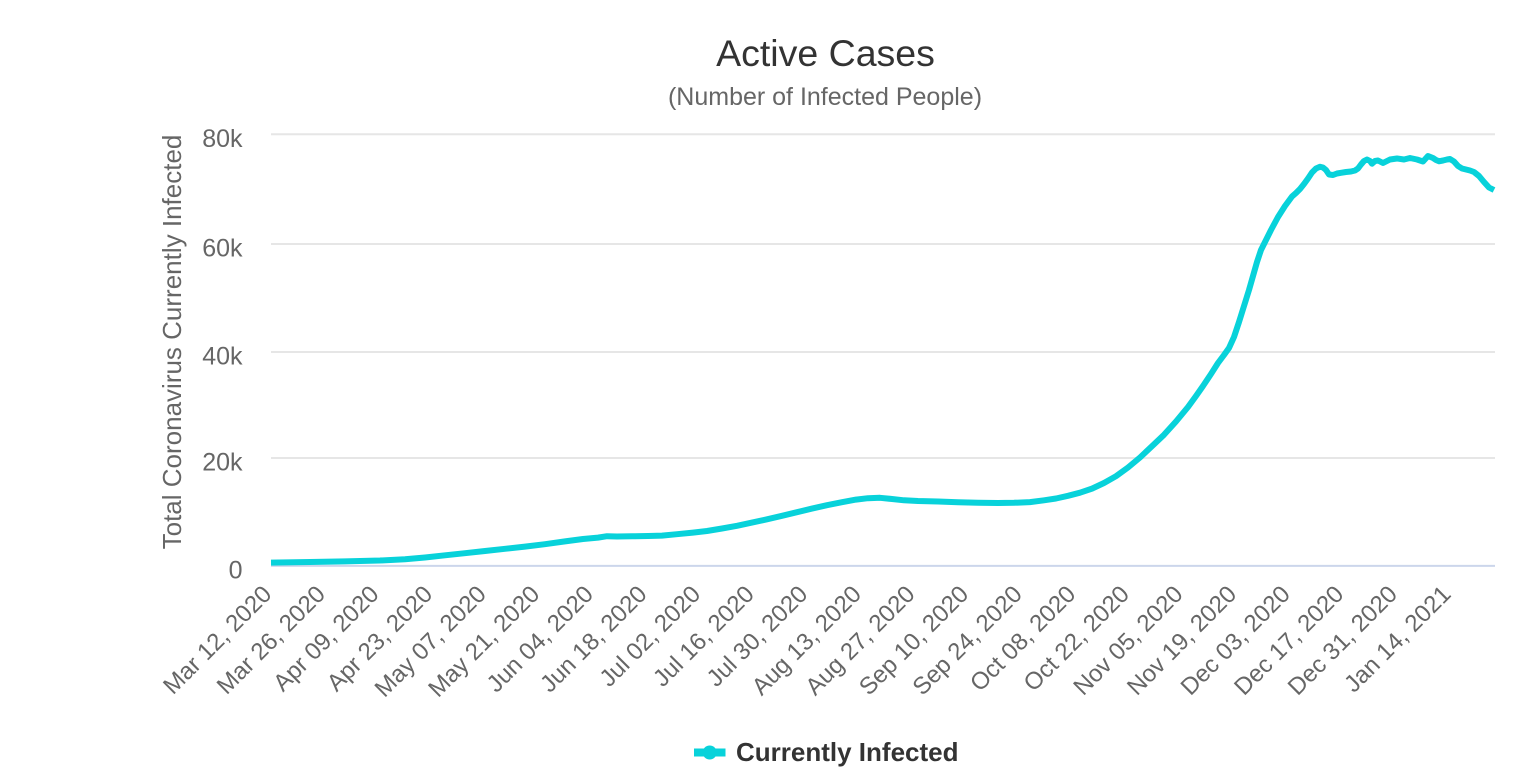 The height and width of the screenshot is (781, 1536). I want to click on svg-text: Active Cases, so click(825, 53).